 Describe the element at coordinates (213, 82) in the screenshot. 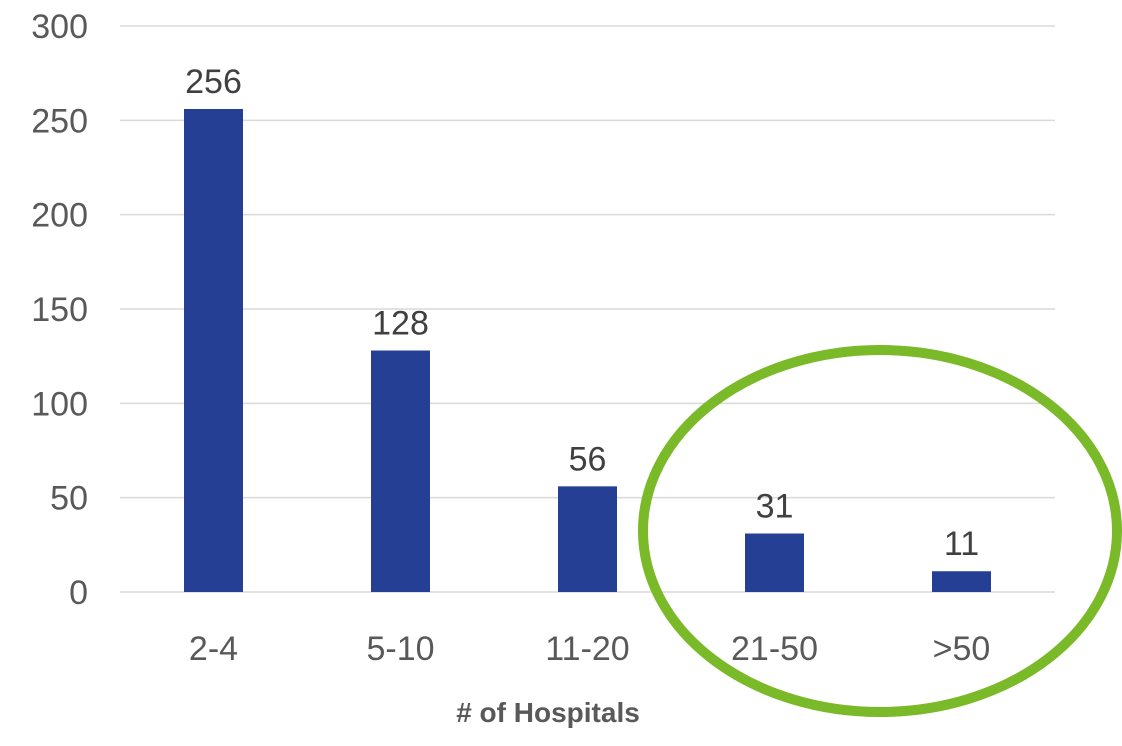

I see `data-label: 256` at that location.